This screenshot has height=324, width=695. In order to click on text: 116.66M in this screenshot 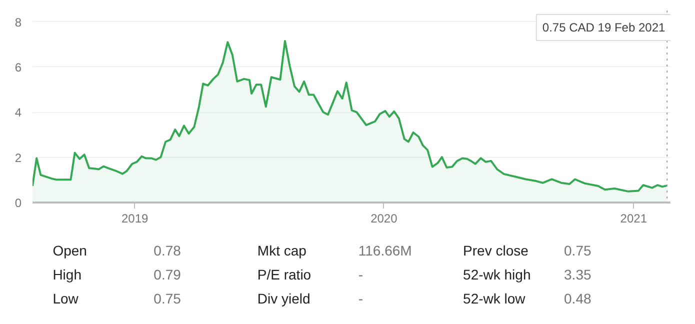, I will do `click(385, 250)`.